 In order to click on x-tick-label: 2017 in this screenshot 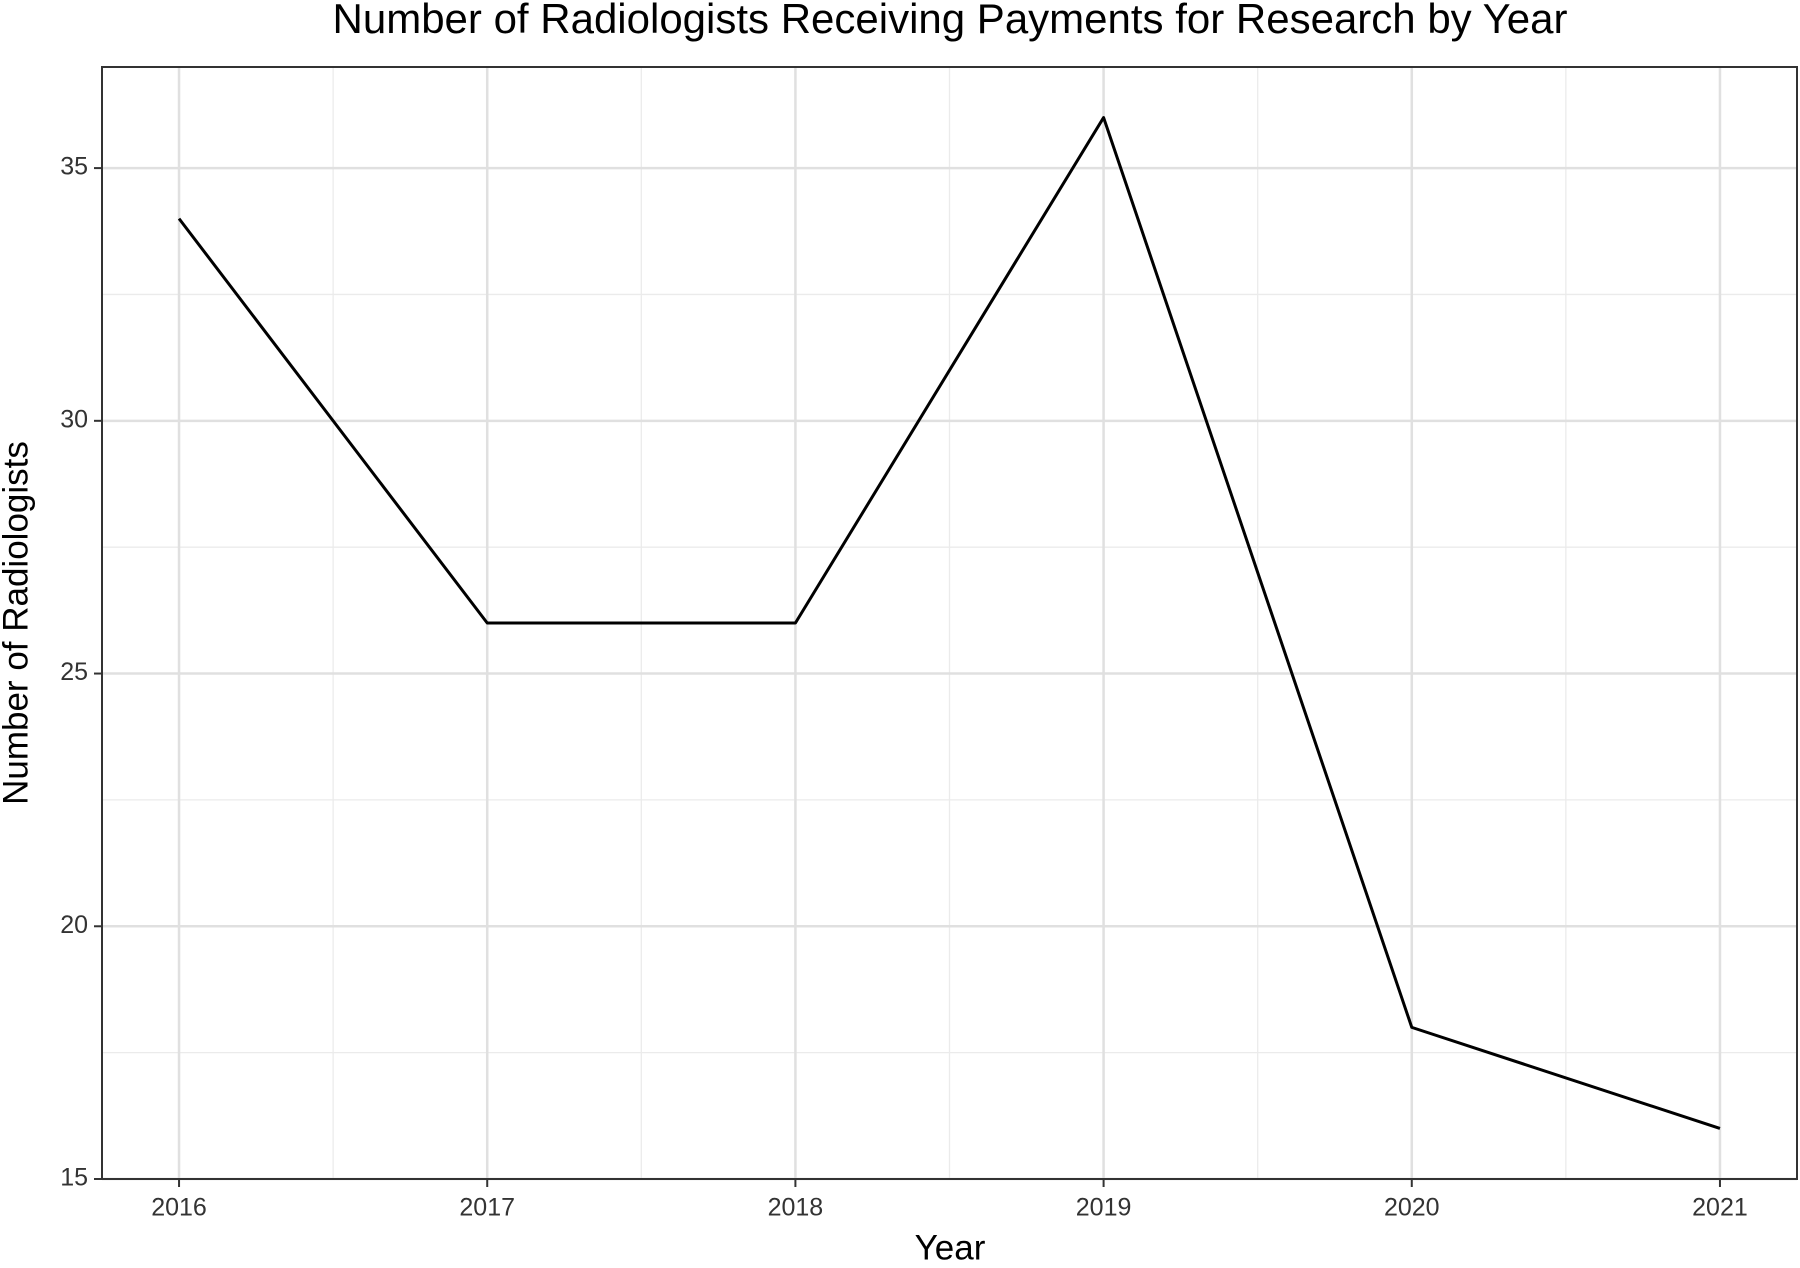, I will do `click(487, 1208)`.